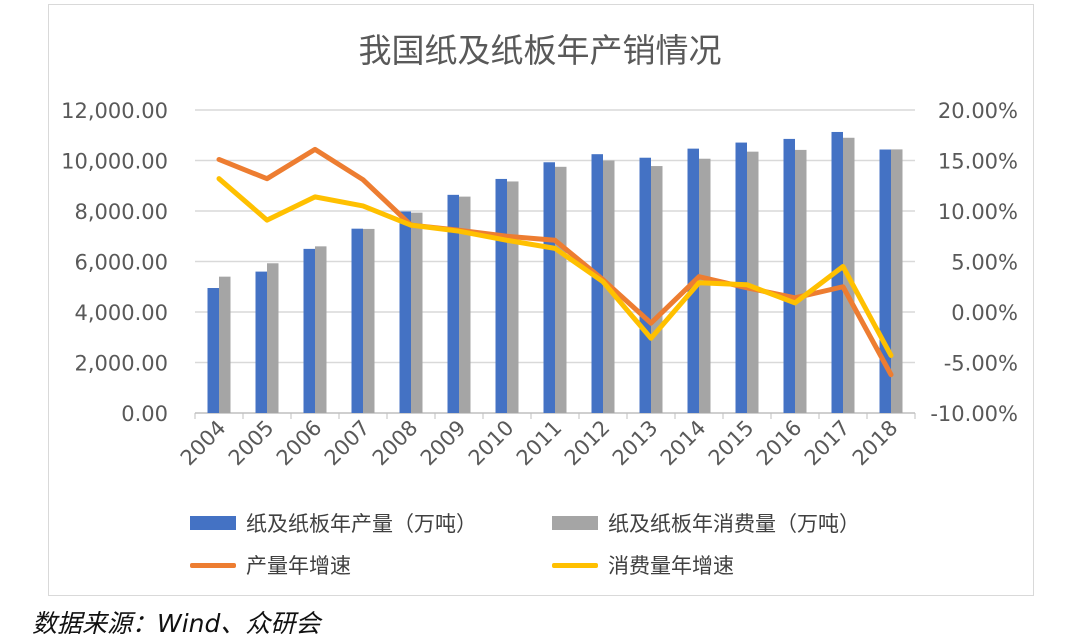 This screenshot has width=1080, height=644. What do you see at coordinates (395, 443) in the screenshot?
I see `x-tick-label: 2008` at bounding box center [395, 443].